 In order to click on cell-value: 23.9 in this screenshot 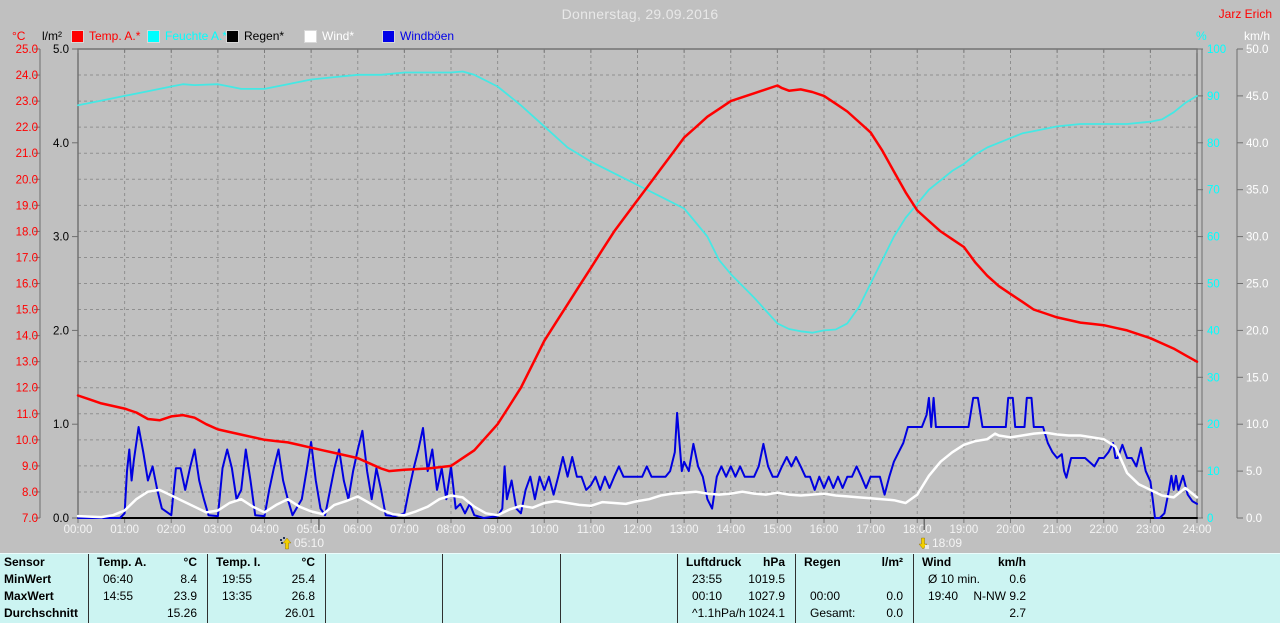, I will do `click(185, 596)`.